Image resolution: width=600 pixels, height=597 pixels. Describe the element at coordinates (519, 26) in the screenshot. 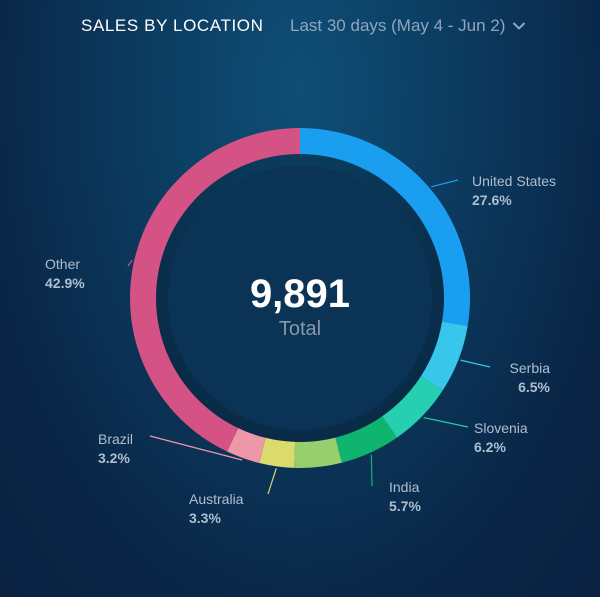

I see `chevron-down-icon` at that location.